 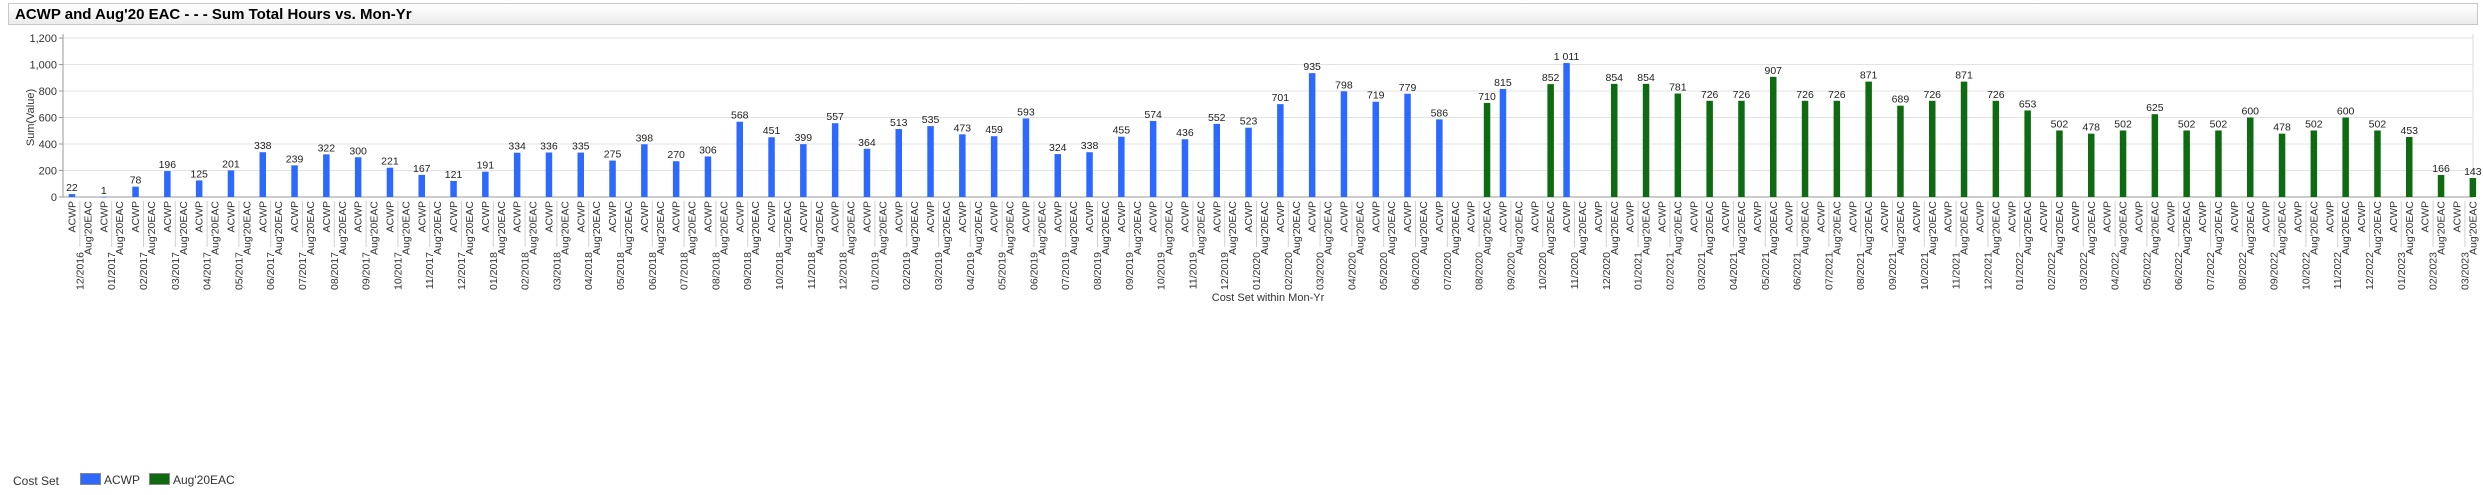 What do you see at coordinates (613, 155) in the screenshot?
I see `data-label: 275` at bounding box center [613, 155].